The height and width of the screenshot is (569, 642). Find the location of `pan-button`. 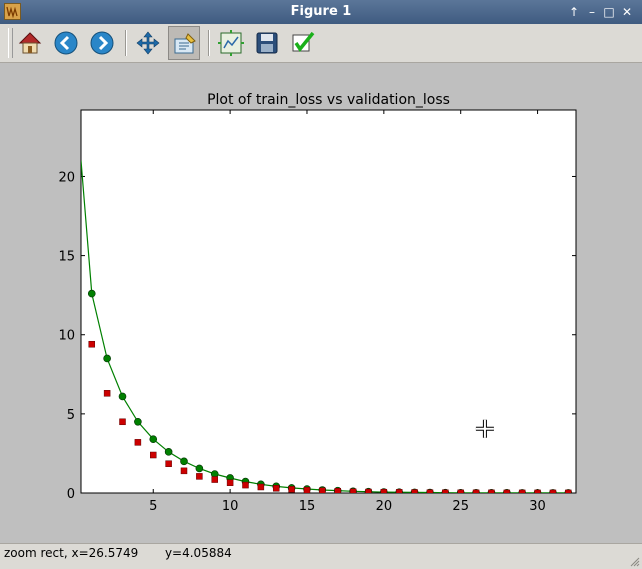

pan-button is located at coordinates (148, 43).